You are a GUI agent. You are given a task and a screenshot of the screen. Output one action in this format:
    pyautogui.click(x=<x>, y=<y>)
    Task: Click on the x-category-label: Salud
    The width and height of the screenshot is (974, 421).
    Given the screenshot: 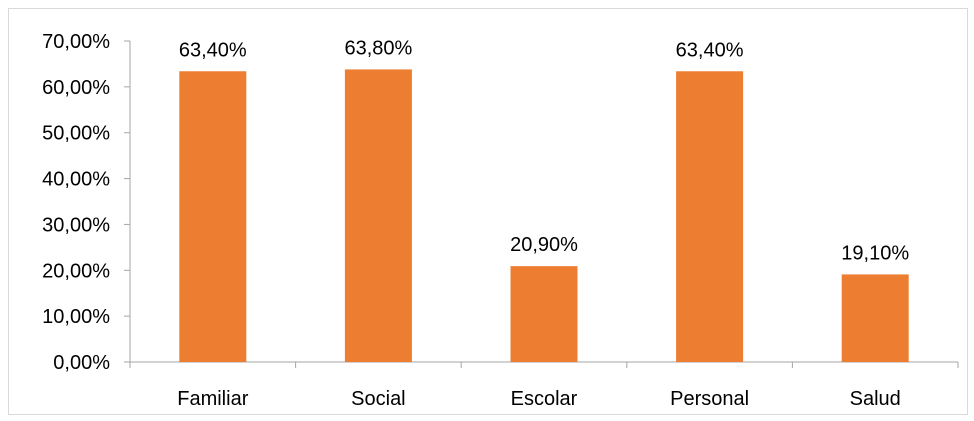 What is the action you would take?
    pyautogui.click(x=875, y=399)
    